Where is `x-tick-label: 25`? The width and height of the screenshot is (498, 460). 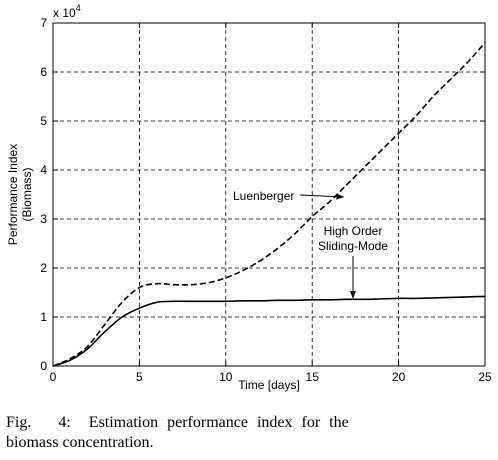
x-tick-label: 25 is located at coordinates (485, 377).